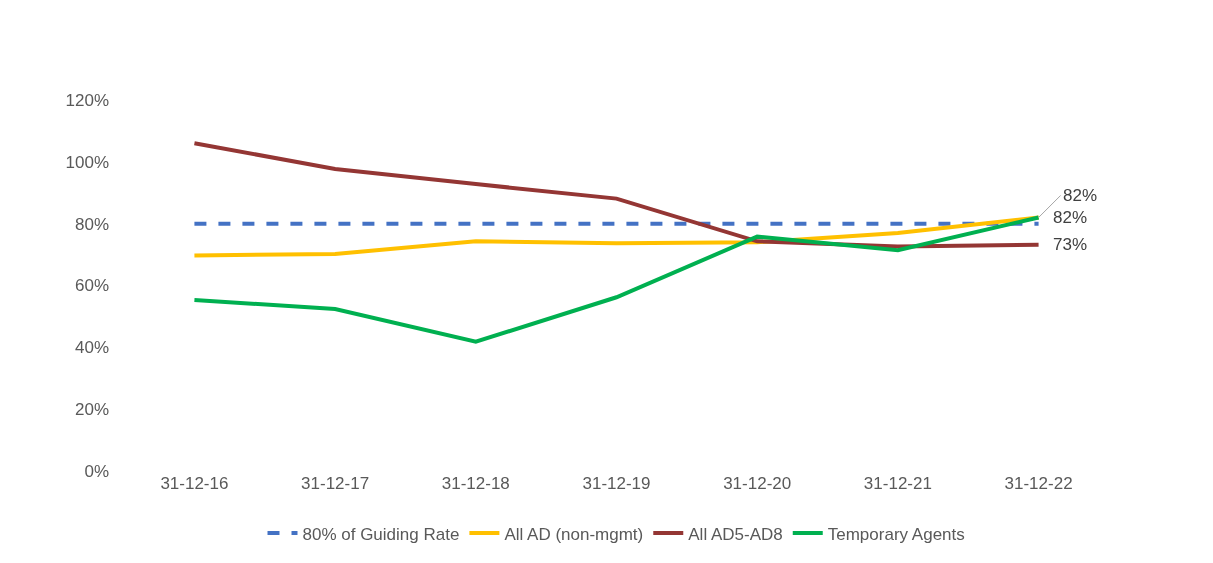 This screenshot has height=563, width=1213. I want to click on y-tick-label: 20%, so click(91, 410).